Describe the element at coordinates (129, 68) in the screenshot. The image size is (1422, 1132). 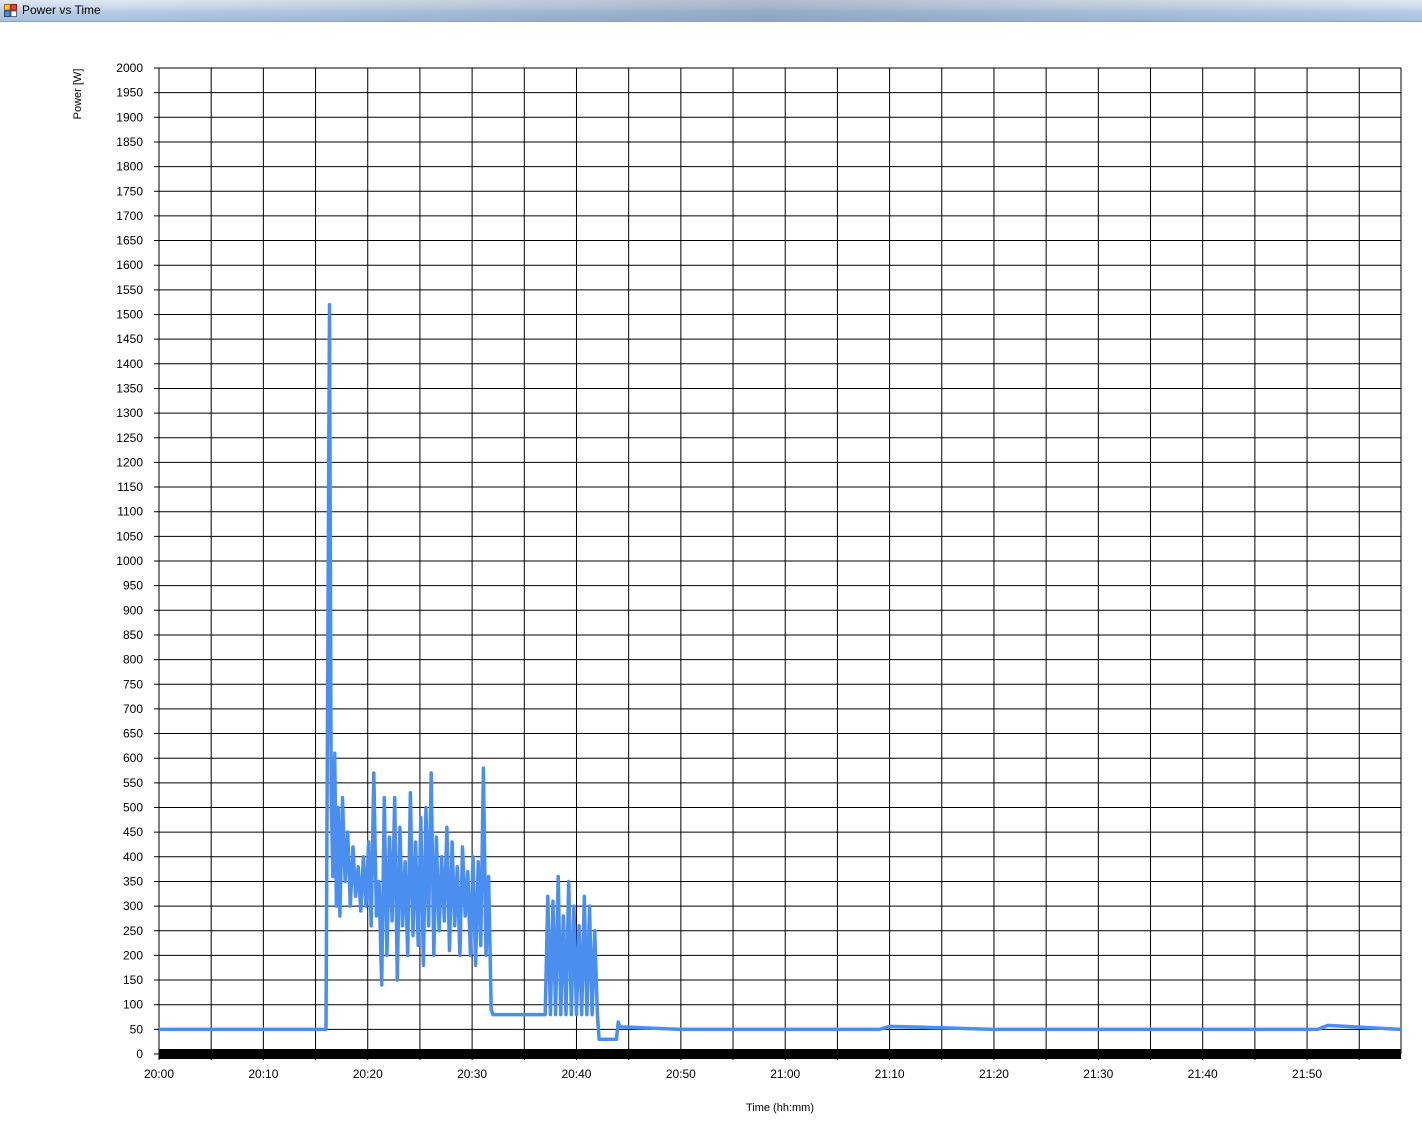
I see `y-tick-label: 2000` at that location.